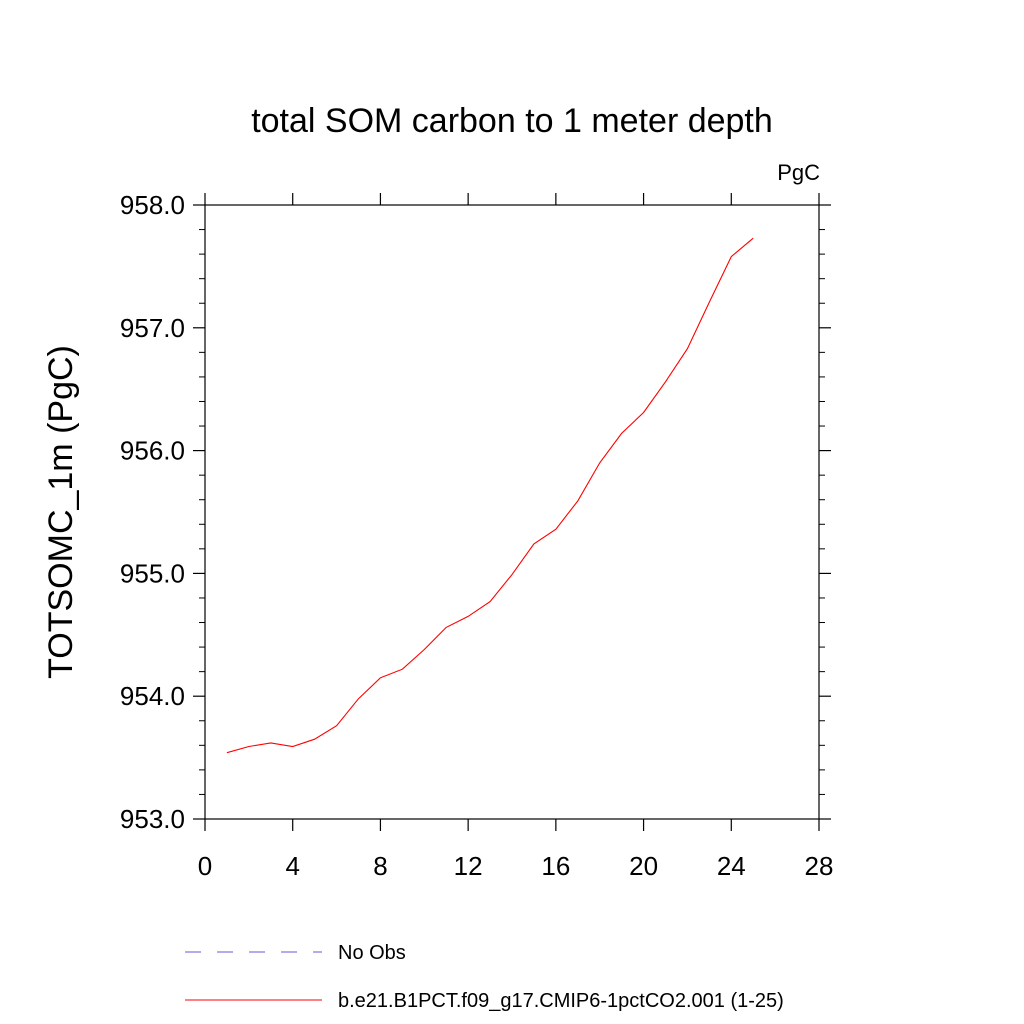 This screenshot has height=1024, width=1024. What do you see at coordinates (372, 953) in the screenshot?
I see `legend-label: No Obs` at bounding box center [372, 953].